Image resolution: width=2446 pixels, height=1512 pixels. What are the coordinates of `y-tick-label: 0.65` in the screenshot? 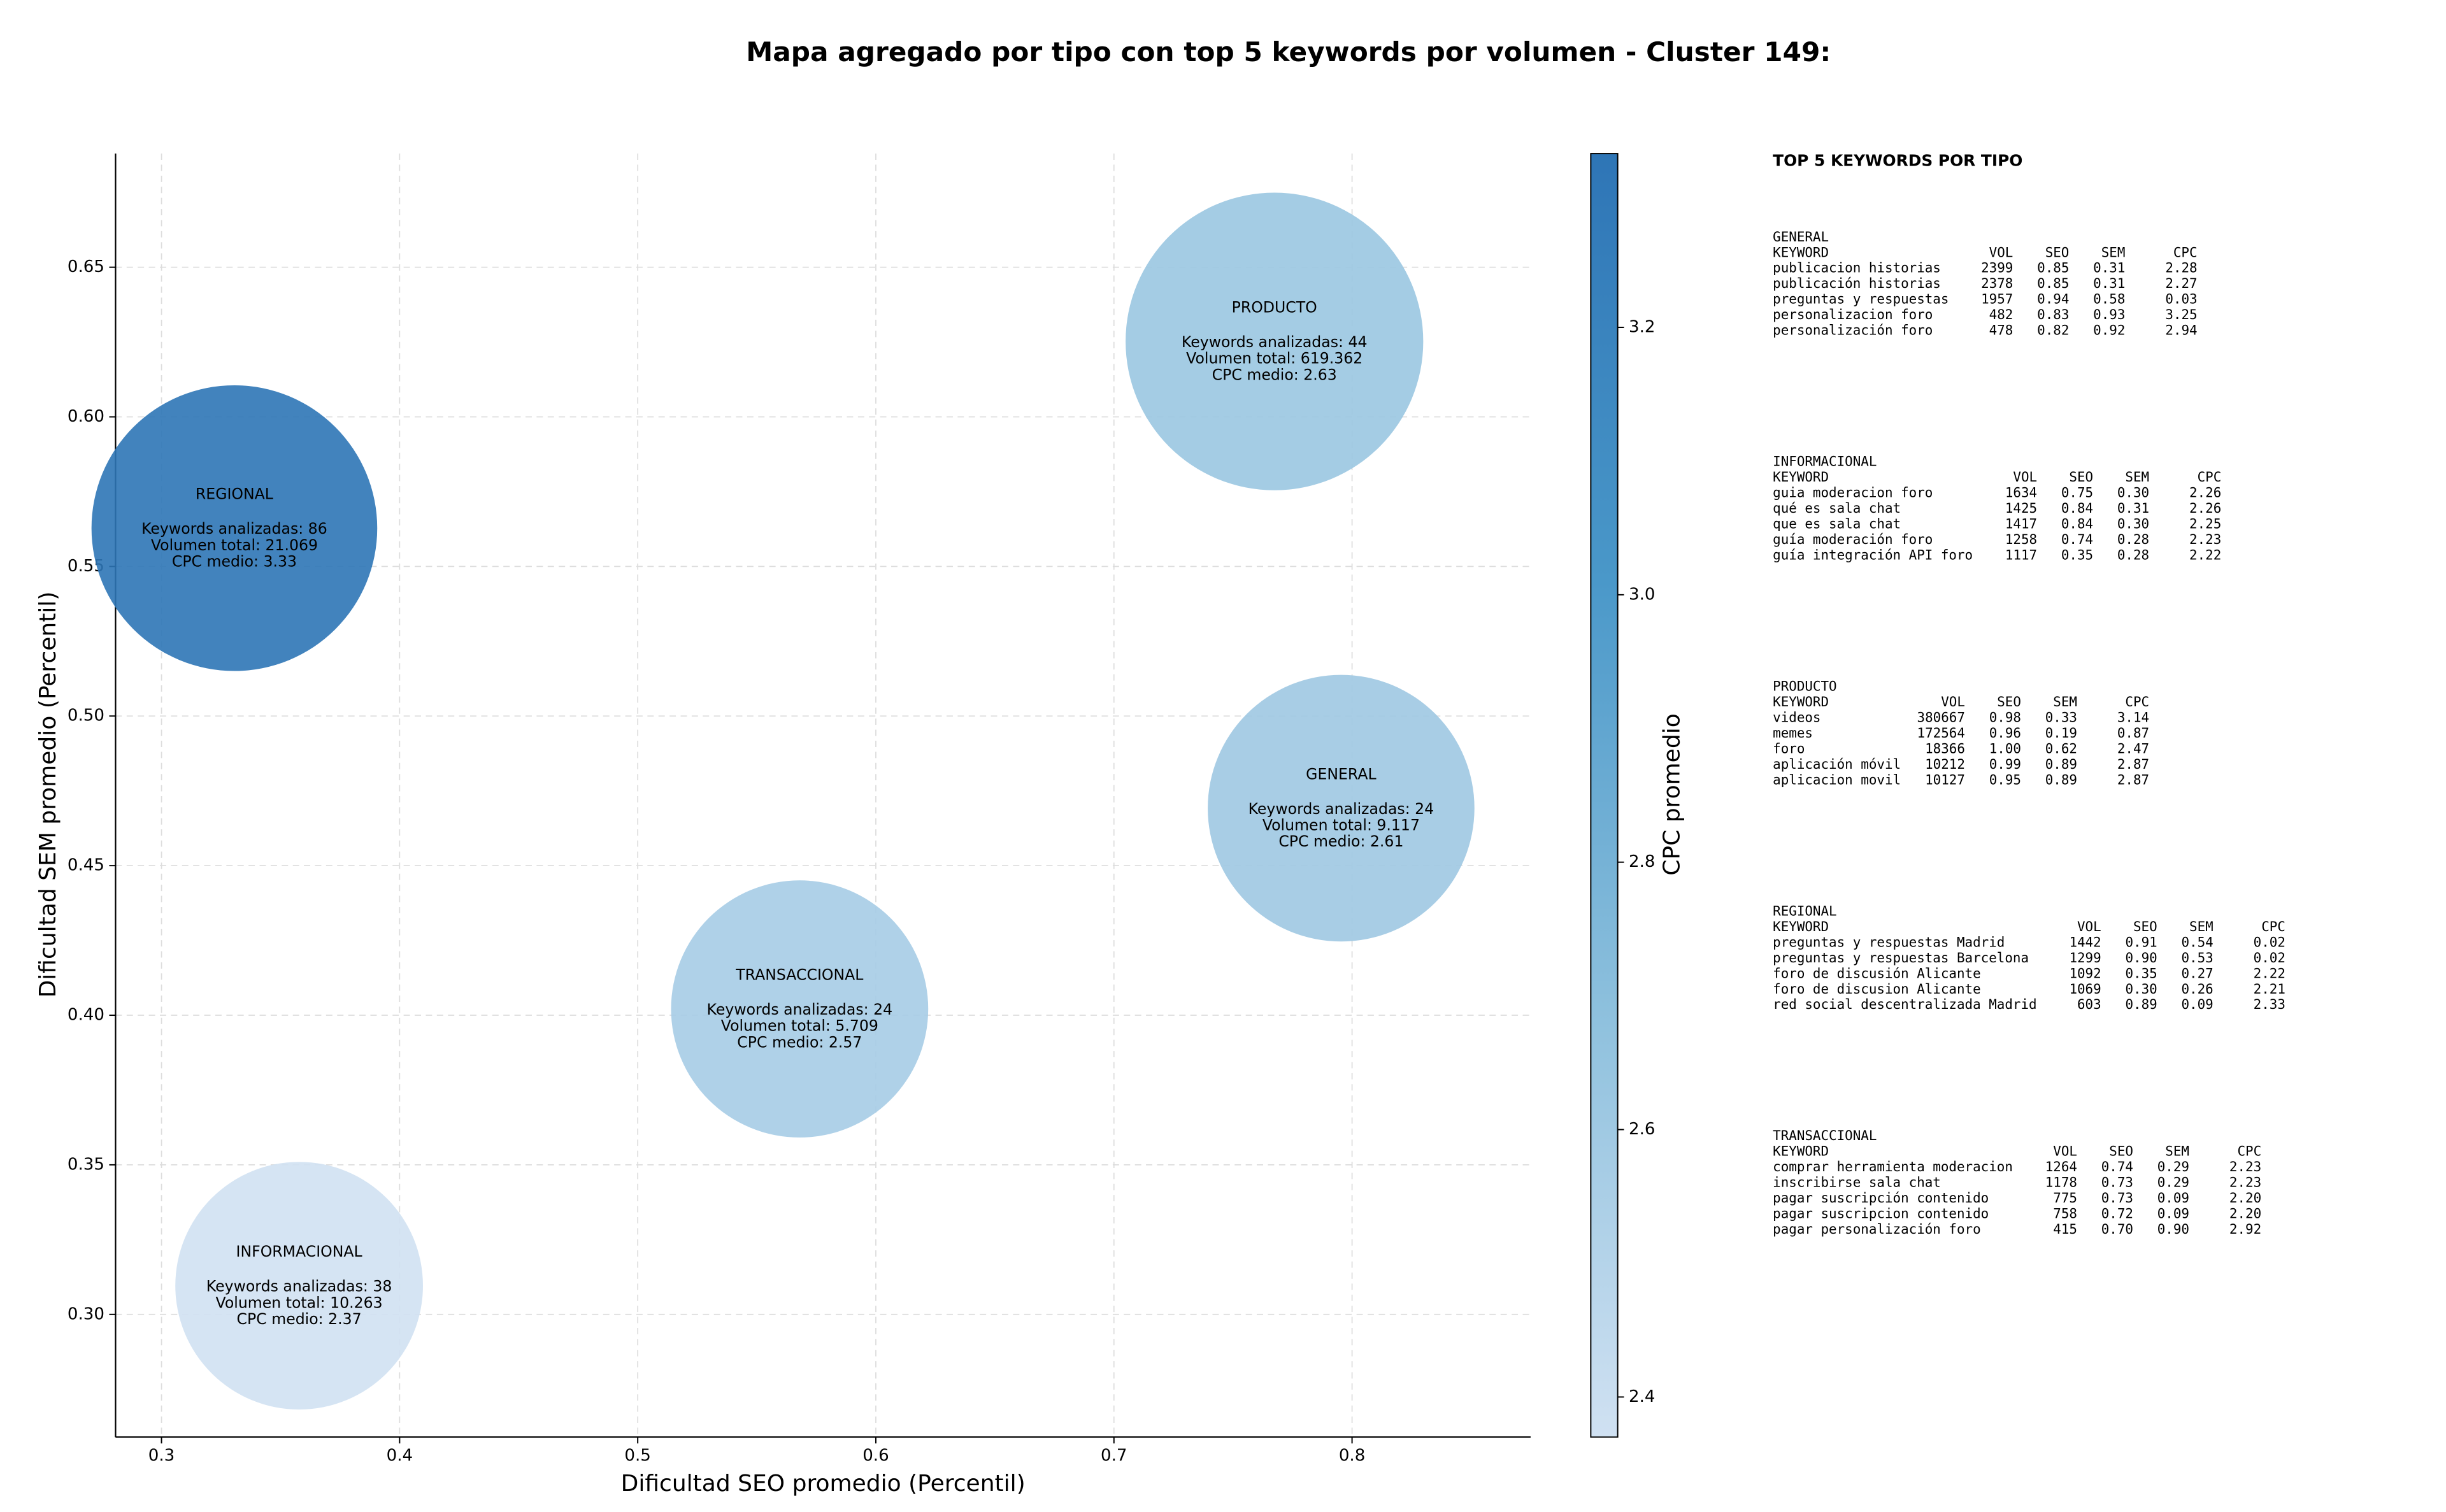 It's located at (86, 266).